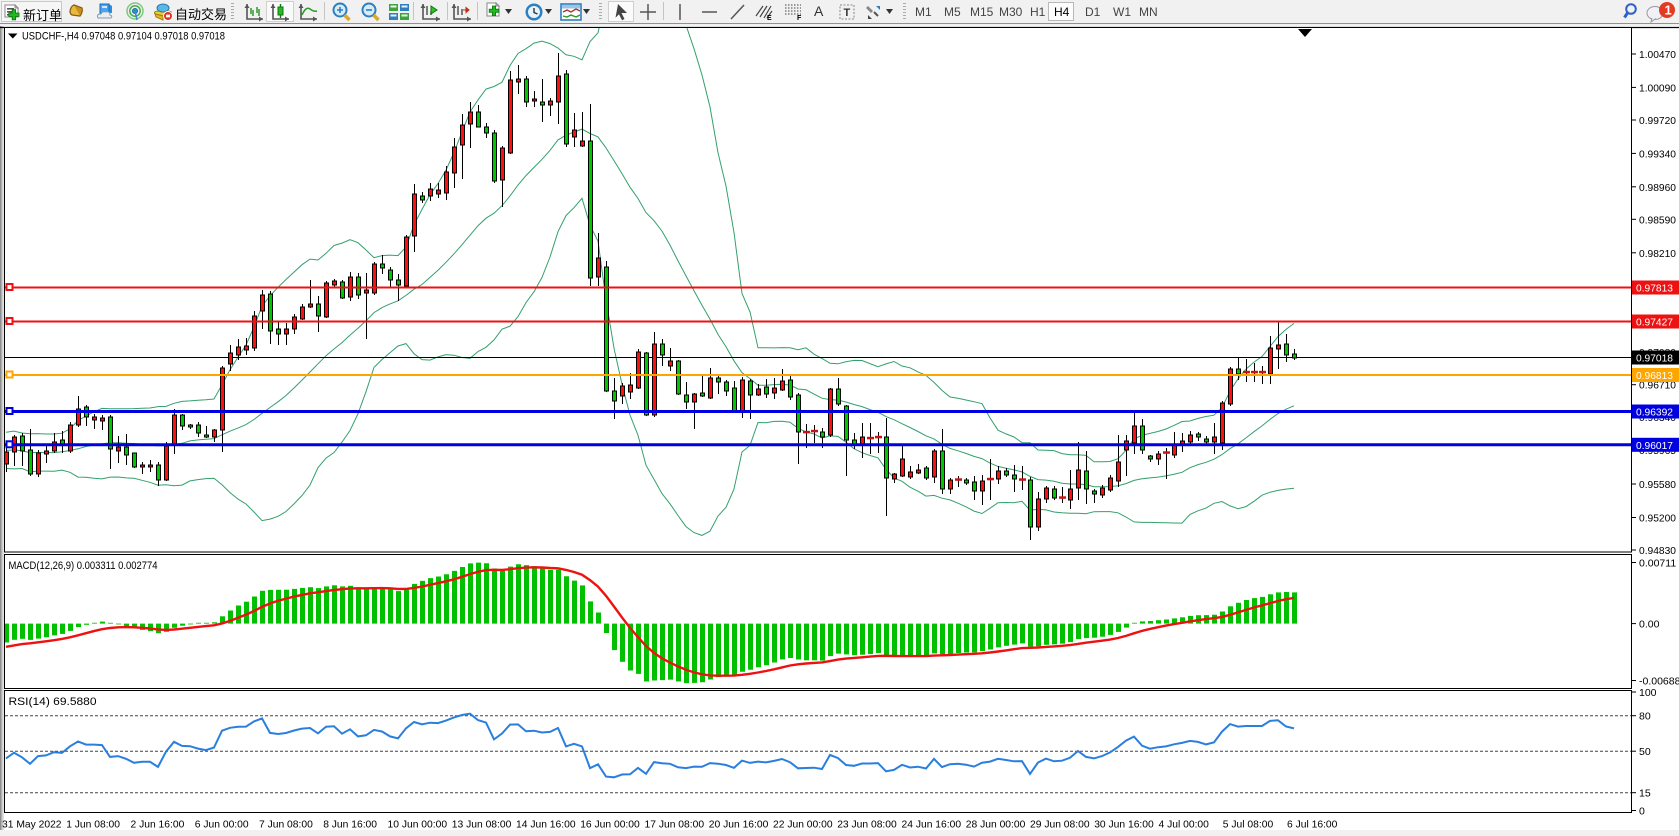 The image size is (1679, 836). I want to click on svg-text: 30 Jun 16:00, so click(1124, 825).